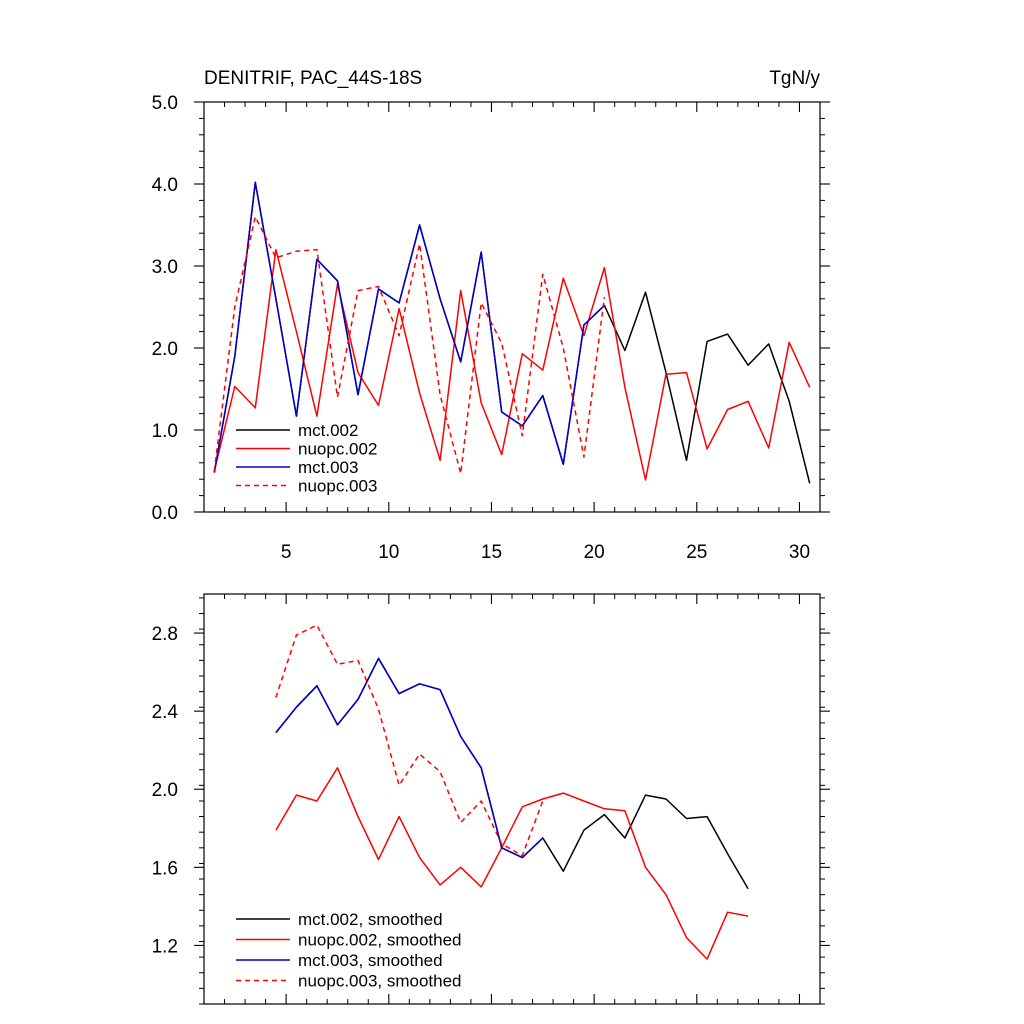 This screenshot has width=1024, height=1024. What do you see at coordinates (380, 940) in the screenshot?
I see `legend-label: nuopc.002, smoothed` at bounding box center [380, 940].